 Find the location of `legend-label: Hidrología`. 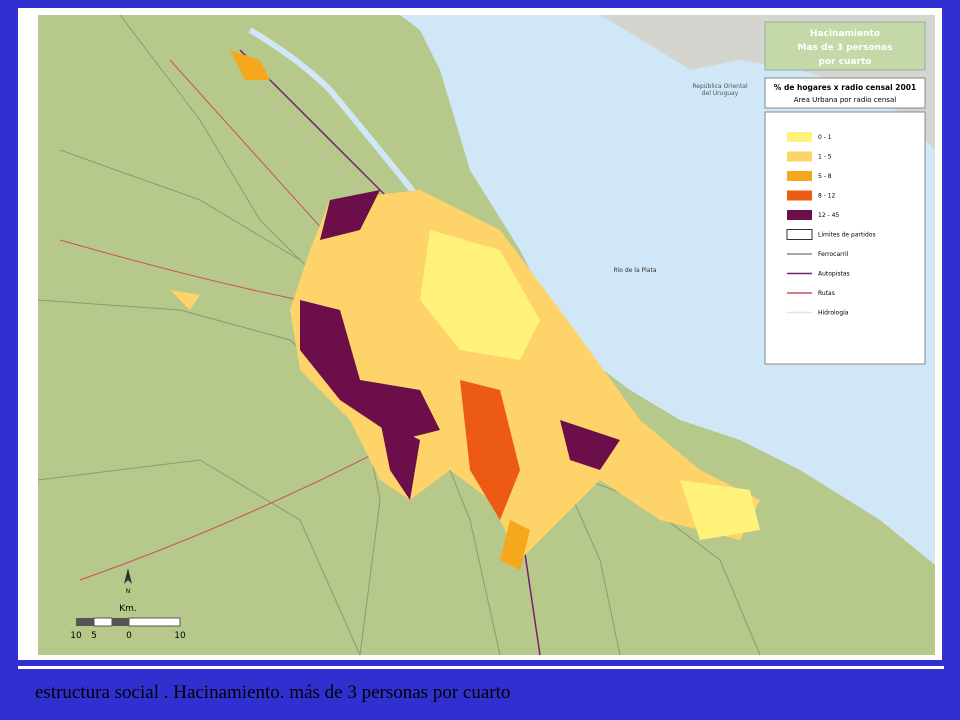

legend-label: Hidrología is located at coordinates (833, 313).